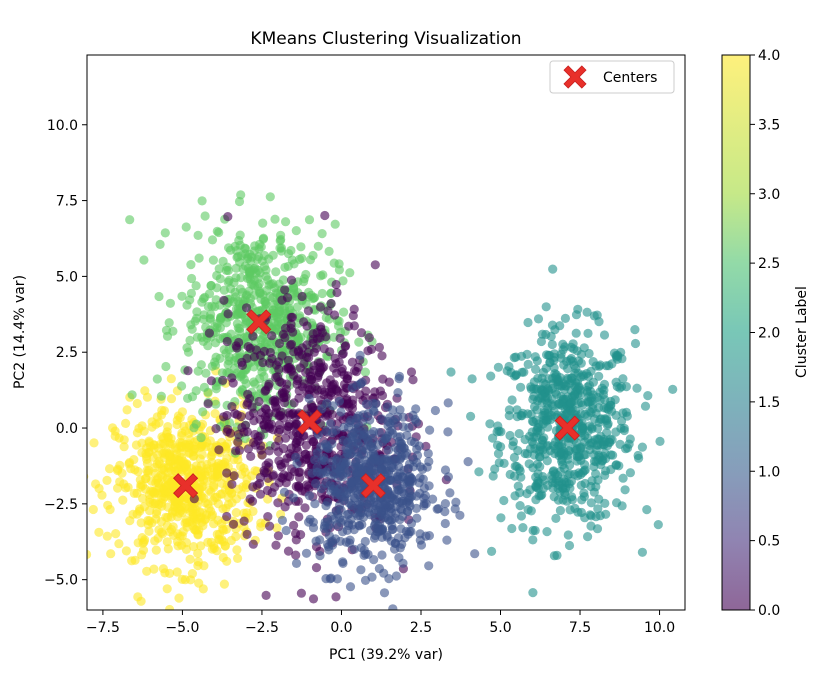 Image resolution: width=836 pixels, height=700 pixels. What do you see at coordinates (262, 628) in the screenshot?
I see `x-tick-label: −2.5` at bounding box center [262, 628].